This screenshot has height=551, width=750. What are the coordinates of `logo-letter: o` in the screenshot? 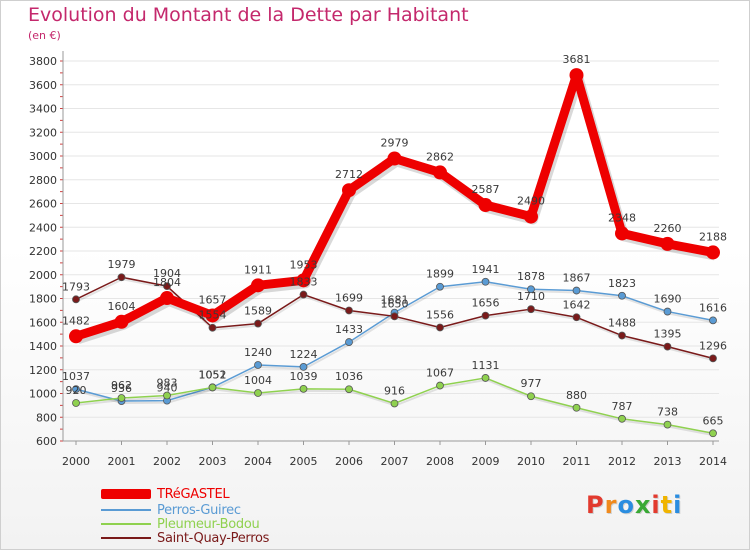 It's located at (626, 505).